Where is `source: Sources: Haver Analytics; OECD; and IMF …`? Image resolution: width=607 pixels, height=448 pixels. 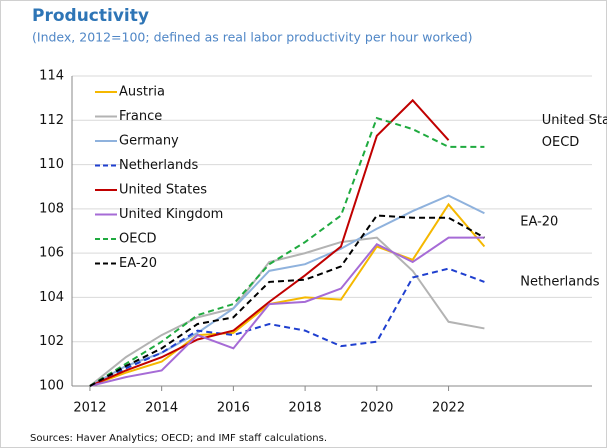
source: Sources: Haver Analytics; OECD; and IMF … is located at coordinates (178, 438).